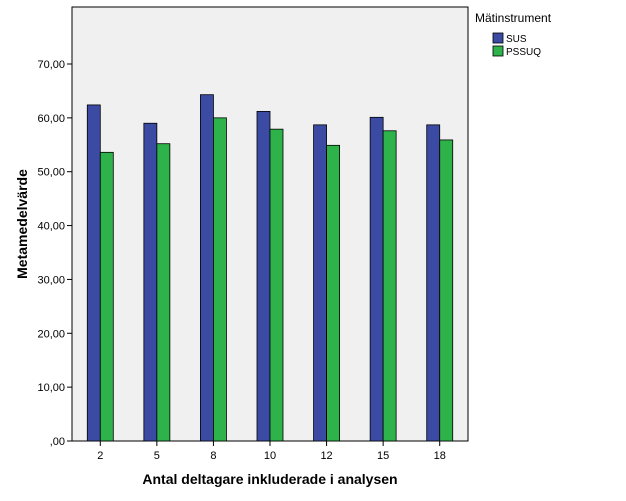  What do you see at coordinates (326, 456) in the screenshot?
I see `x-tick-label: 12` at bounding box center [326, 456].